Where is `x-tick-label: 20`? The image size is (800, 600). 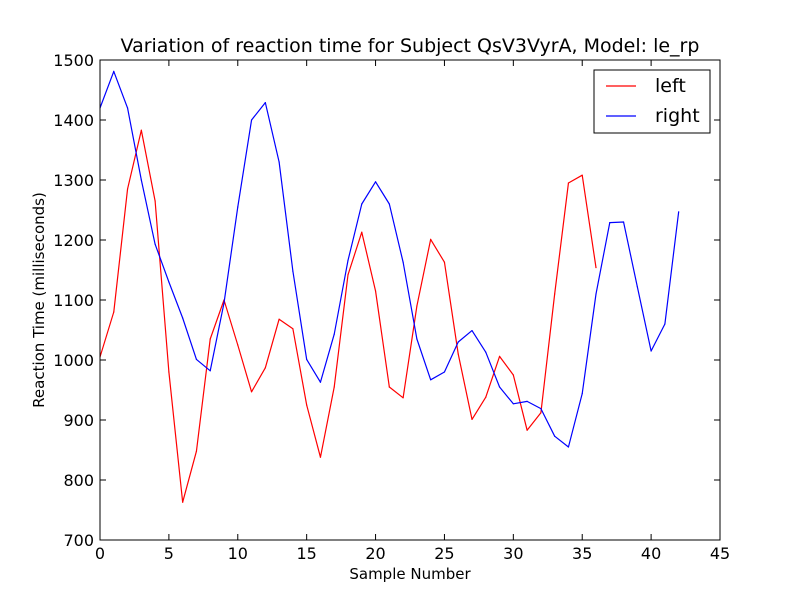
x-tick-label: 20 is located at coordinates (375, 553).